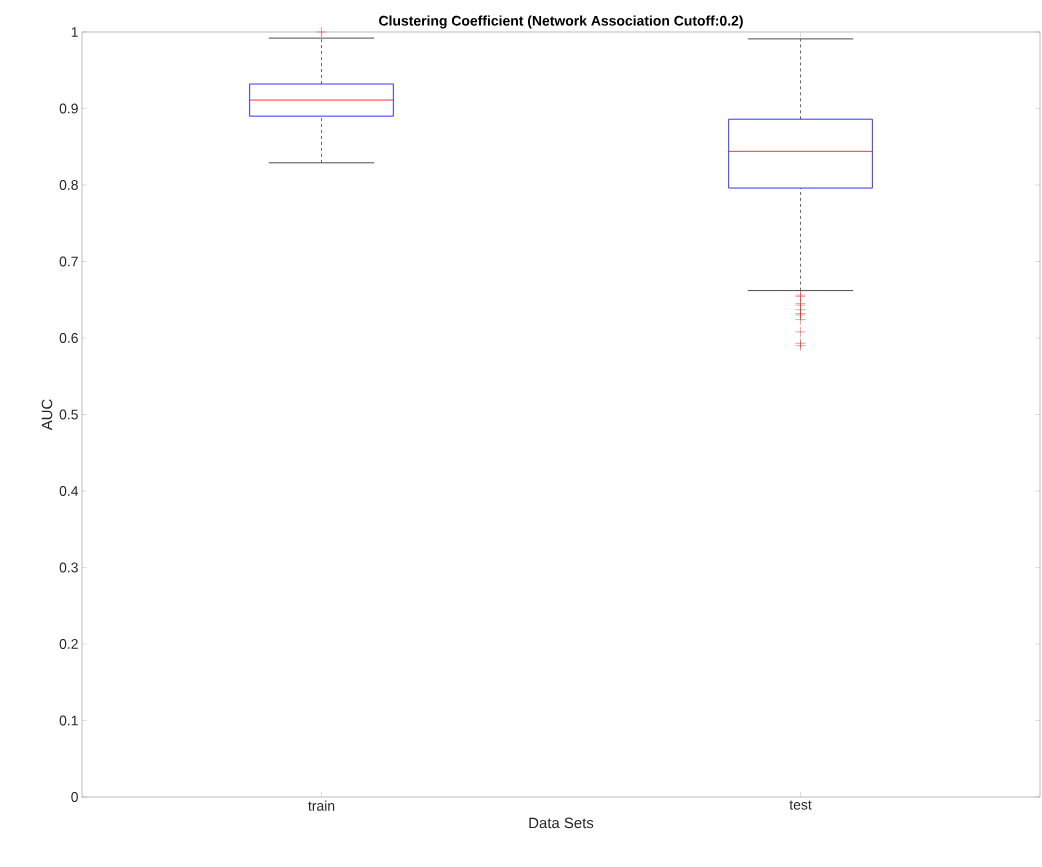 This screenshot has width=1042, height=867. I want to click on y-tick-label: 0.8, so click(68, 185).